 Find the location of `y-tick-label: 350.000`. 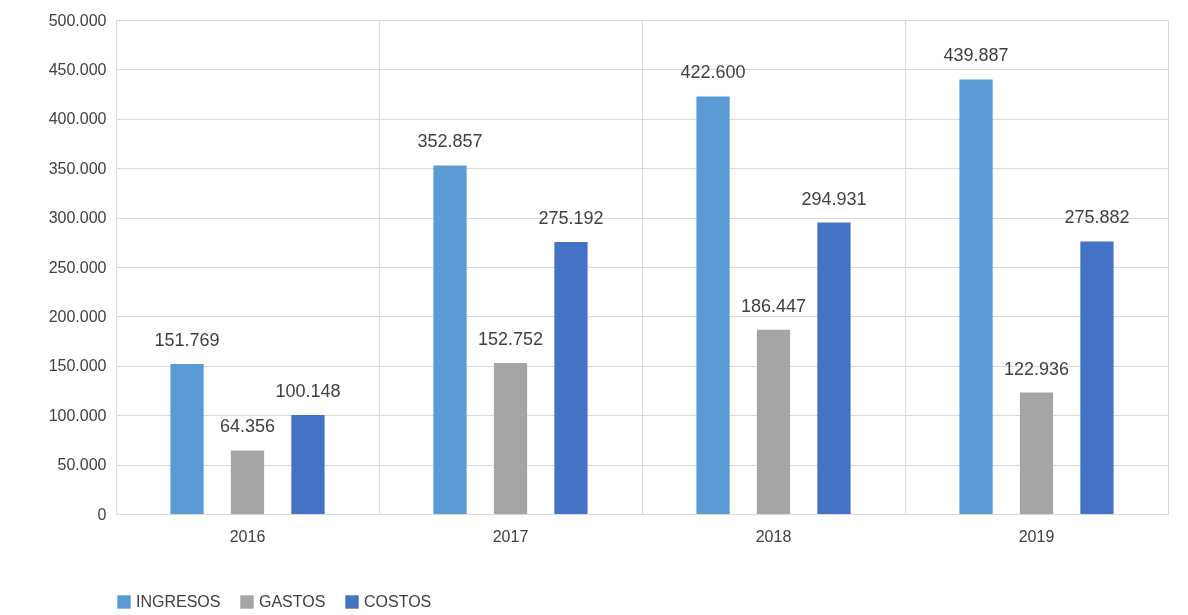

y-tick-label: 350.000 is located at coordinates (77, 168).